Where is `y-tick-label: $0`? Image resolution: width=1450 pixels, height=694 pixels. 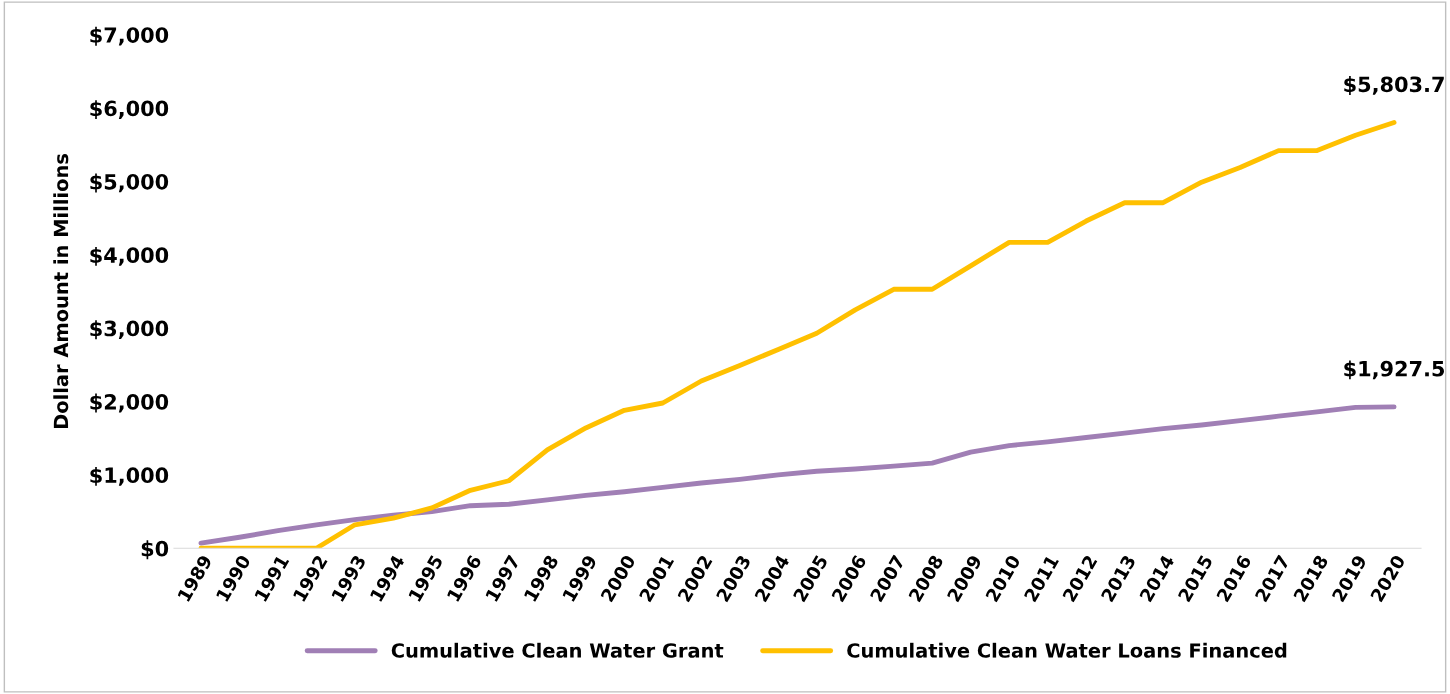 y-tick-label: $0 is located at coordinates (155, 550).